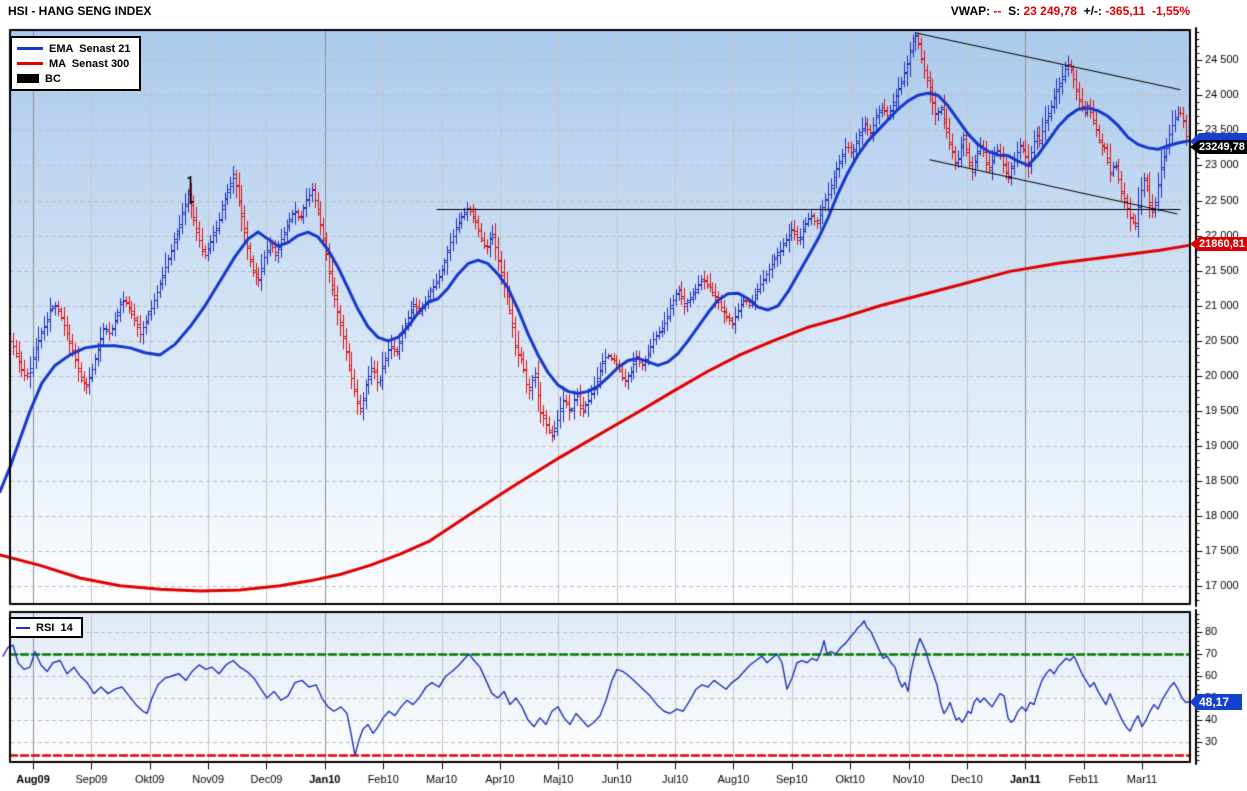  What do you see at coordinates (80, 11) in the screenshot?
I see `page-title: HSI - HANG SENG INDEX` at bounding box center [80, 11].